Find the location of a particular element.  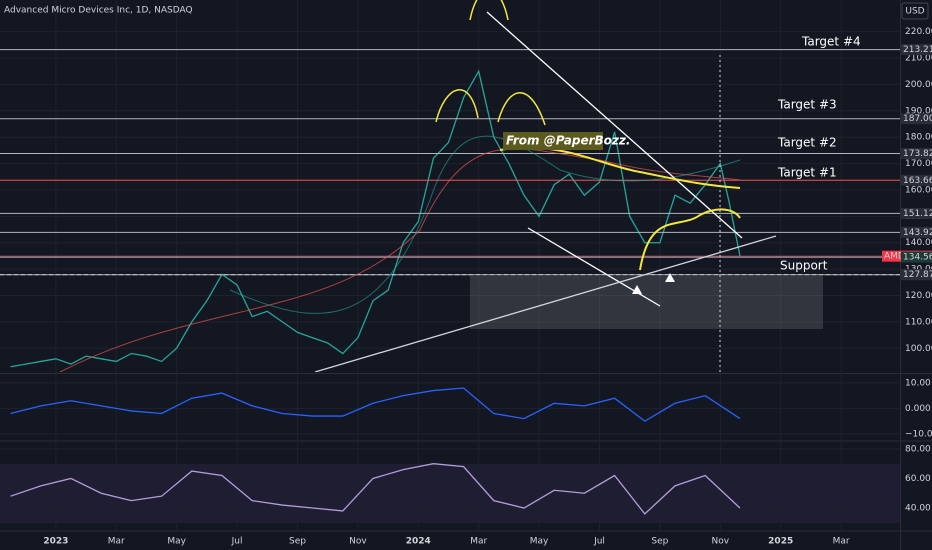

level-label: 213.21 is located at coordinates (917, 50).